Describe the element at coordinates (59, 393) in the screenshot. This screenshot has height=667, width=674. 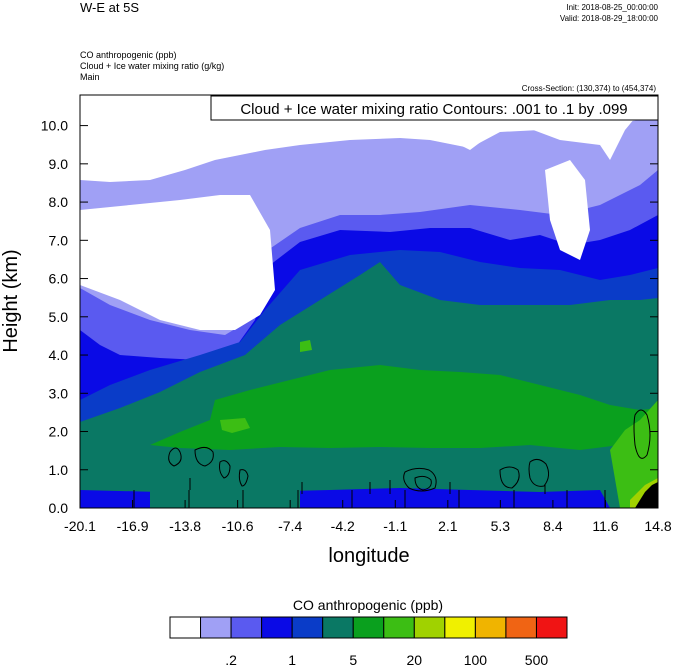
I see `y-tick-label: 3.0` at that location.